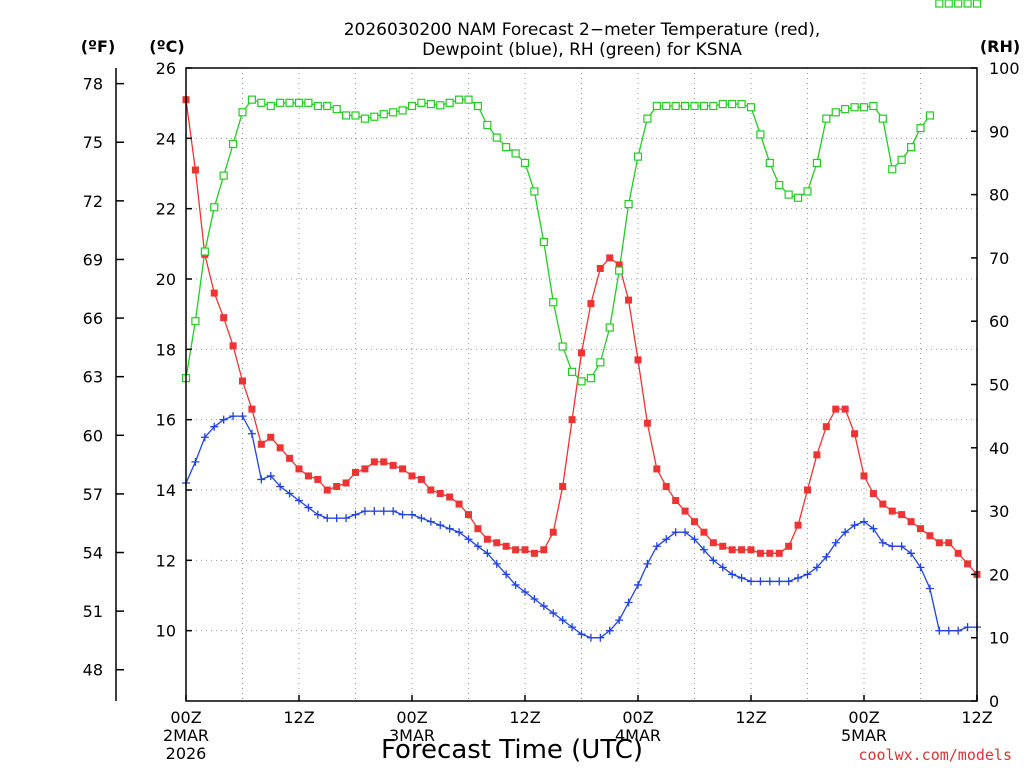  What do you see at coordinates (93, 670) in the screenshot?
I see `fahrenheit-tick-label: 48` at bounding box center [93, 670].